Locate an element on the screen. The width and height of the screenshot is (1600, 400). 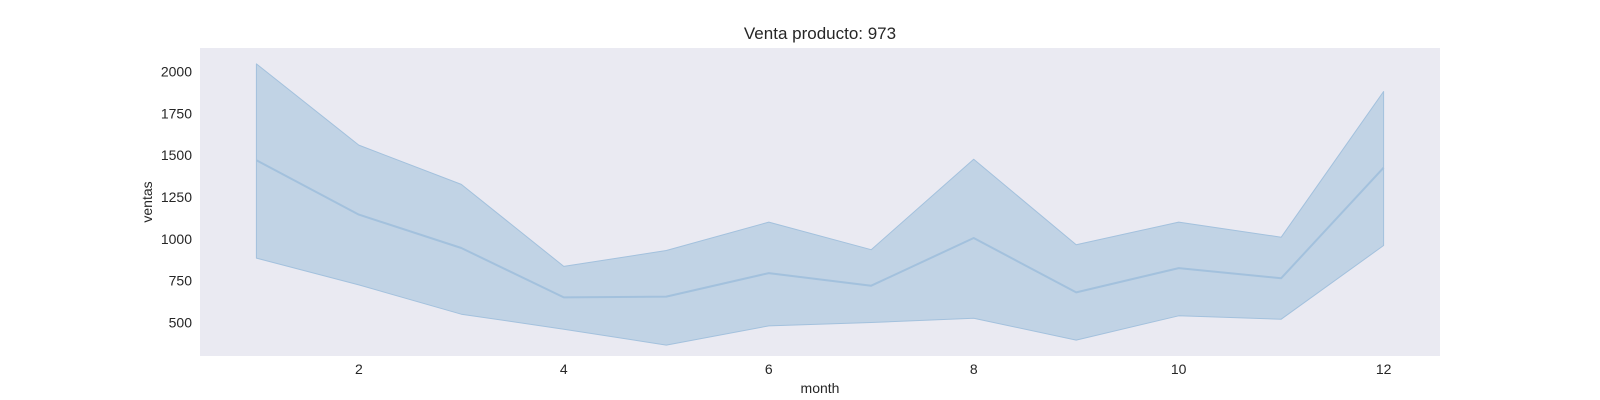
x-axis-label: month is located at coordinates (820, 388).